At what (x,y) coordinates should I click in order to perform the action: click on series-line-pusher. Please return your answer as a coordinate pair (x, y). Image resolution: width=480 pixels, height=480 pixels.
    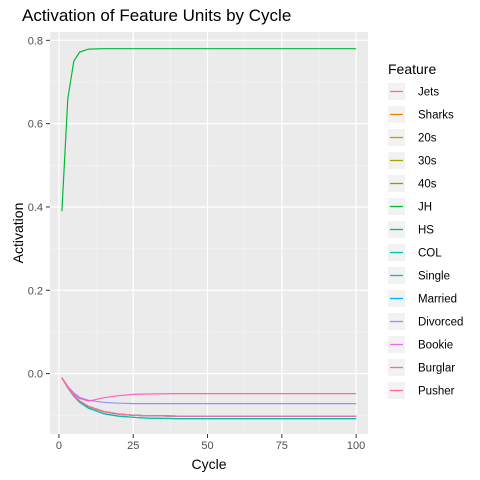
    Looking at the image, I should click on (209, 397).